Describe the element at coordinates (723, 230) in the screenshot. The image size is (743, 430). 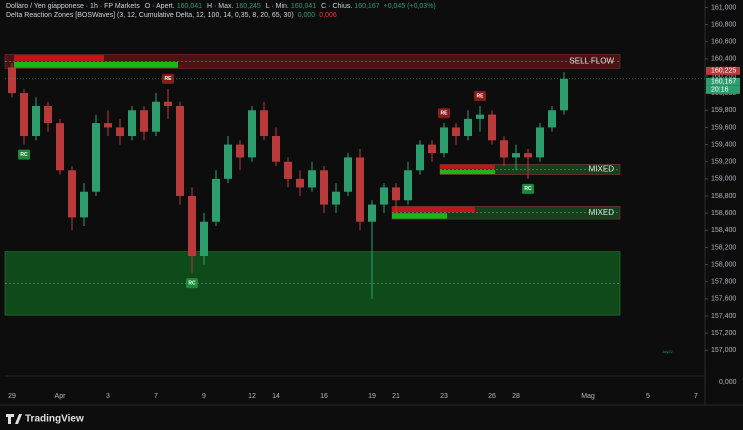
I see `y-tick-label: 158,400` at that location.